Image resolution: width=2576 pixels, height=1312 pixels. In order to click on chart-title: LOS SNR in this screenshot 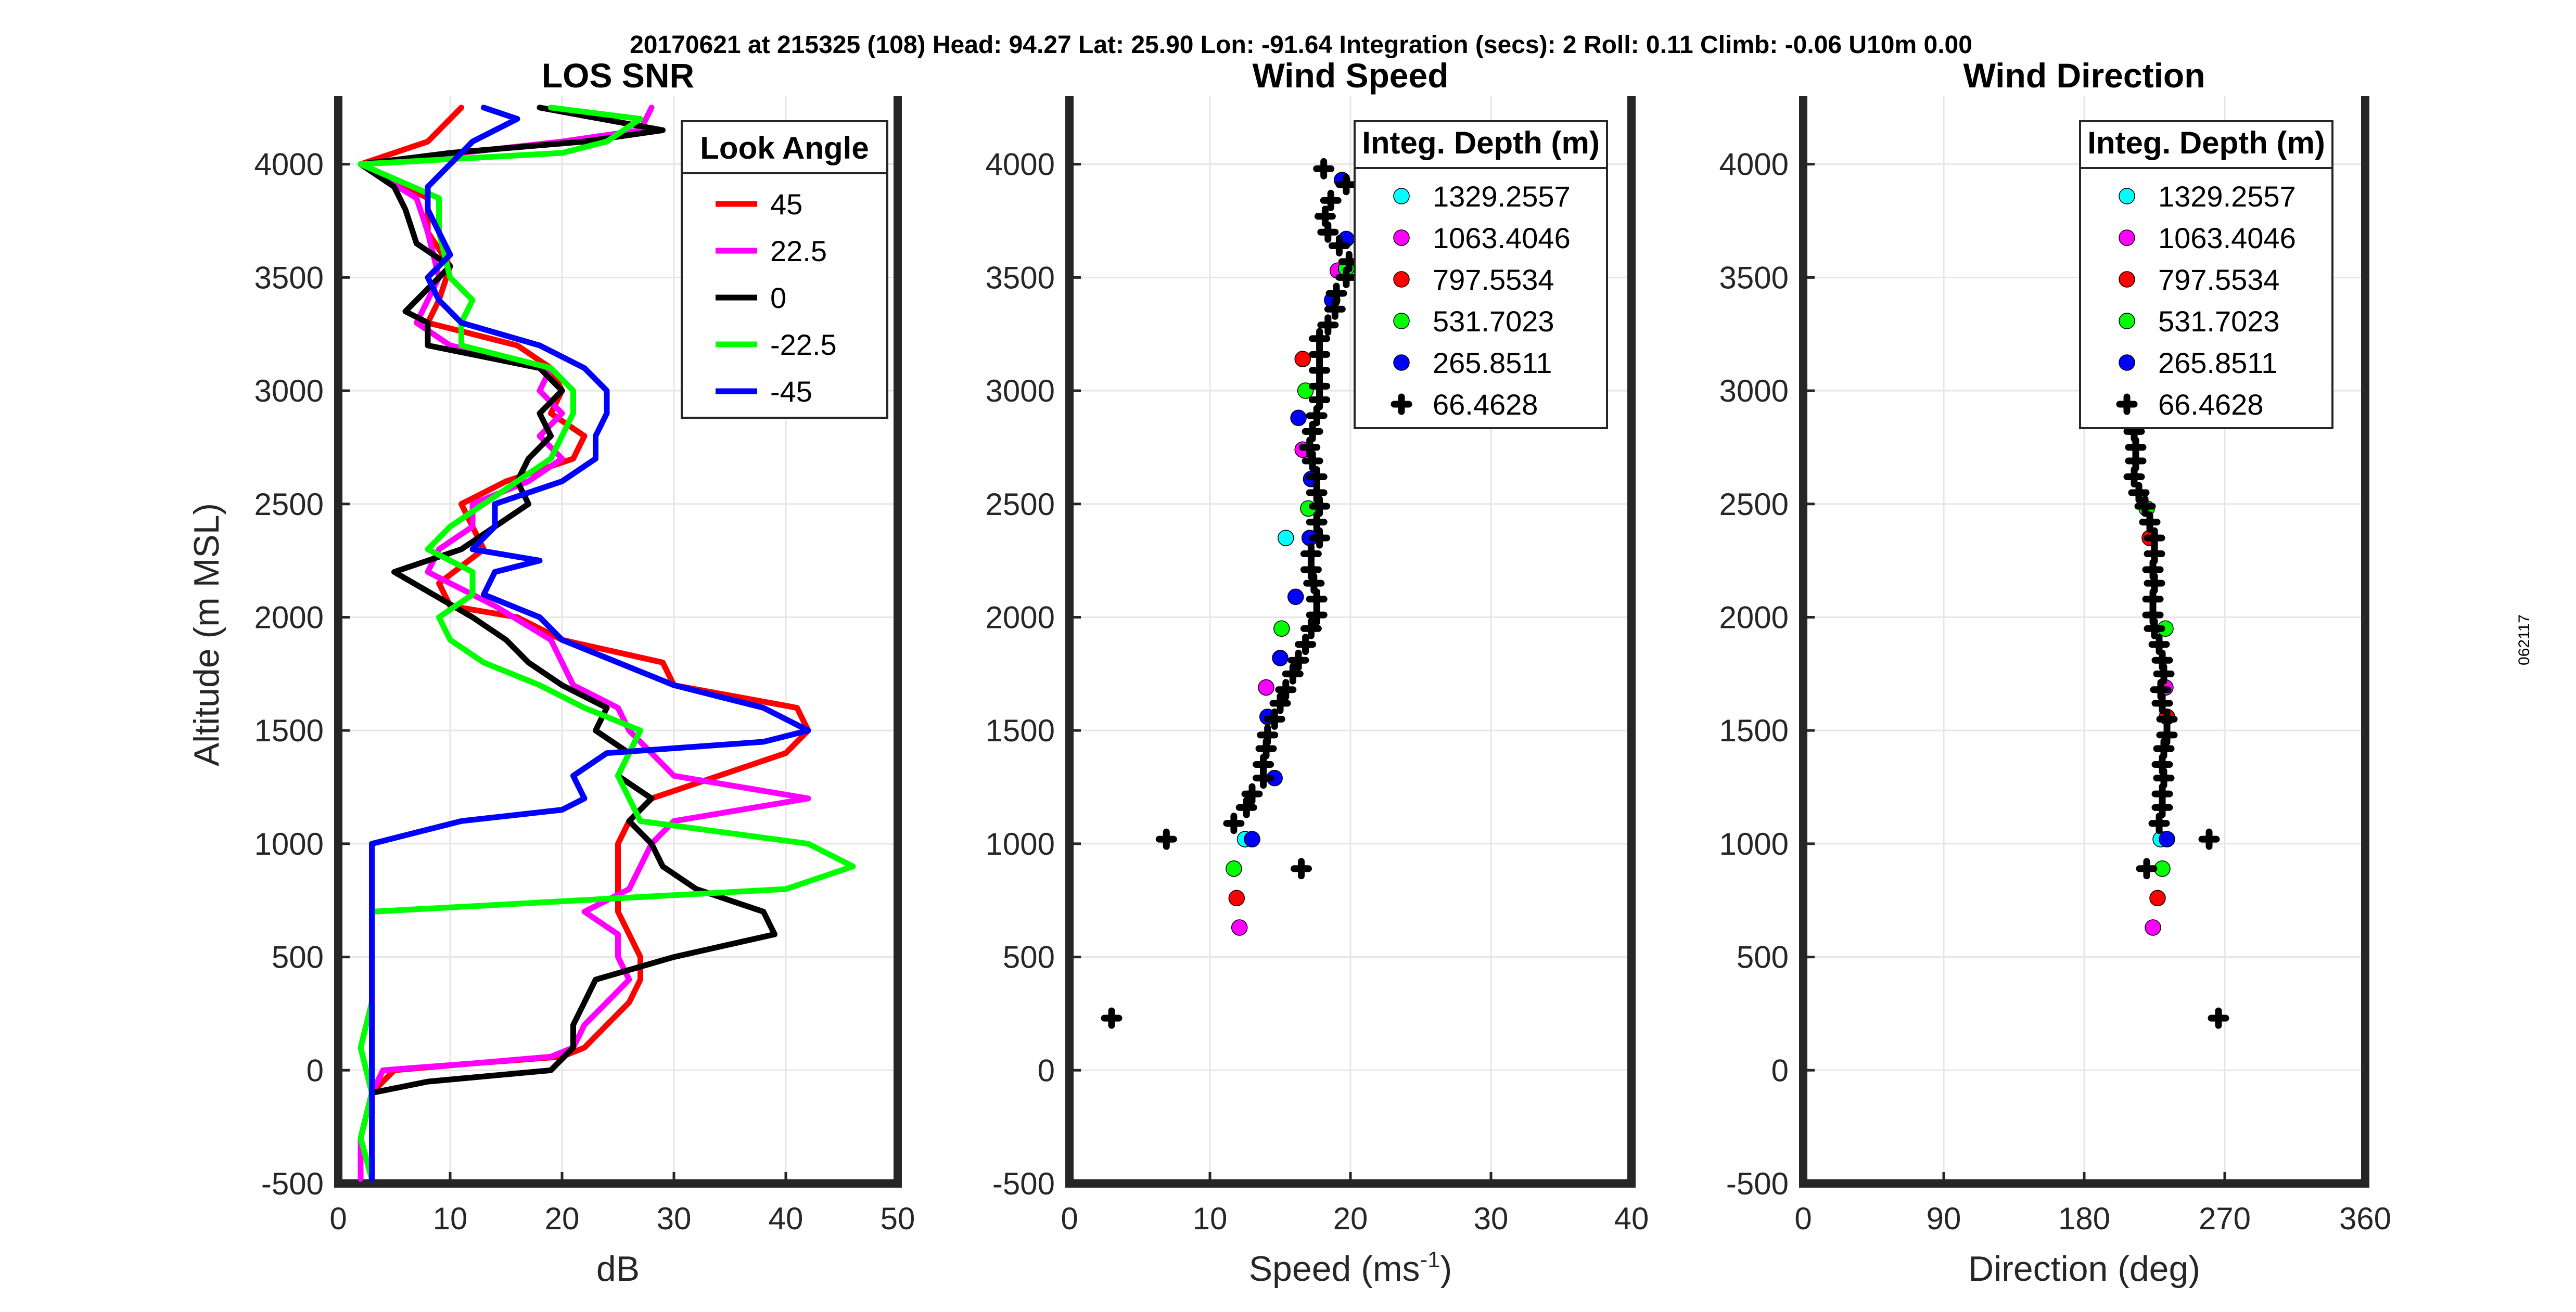, I will do `click(618, 75)`.